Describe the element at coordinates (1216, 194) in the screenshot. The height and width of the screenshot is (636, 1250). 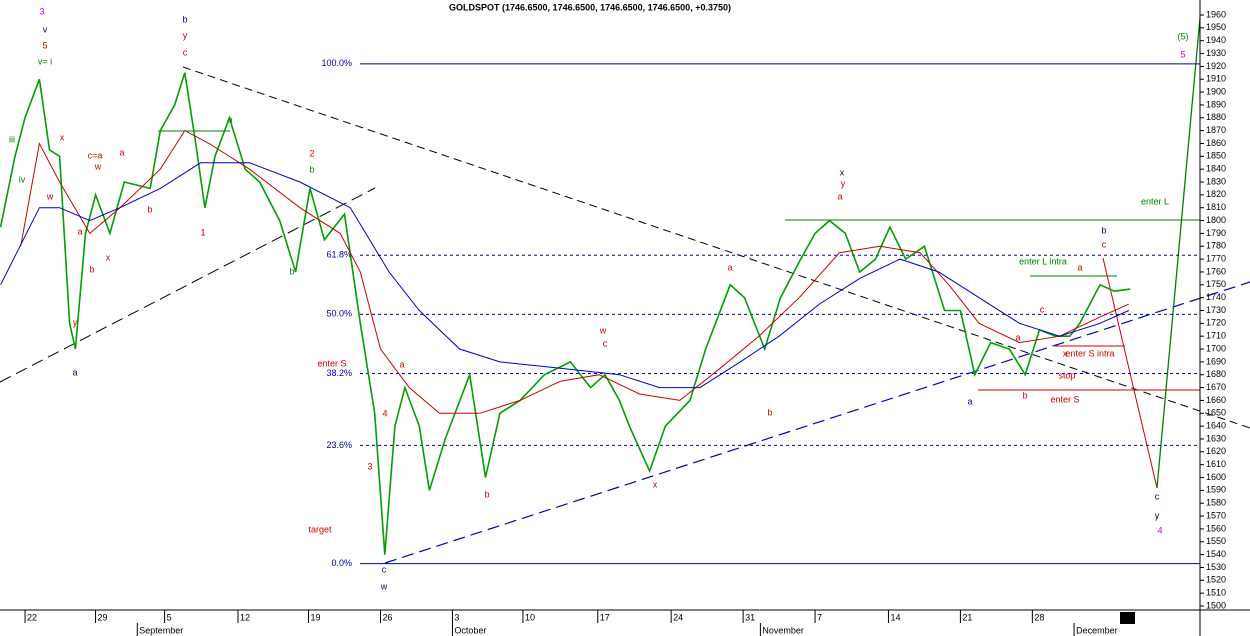
I see `y-tick-label: 1820` at that location.